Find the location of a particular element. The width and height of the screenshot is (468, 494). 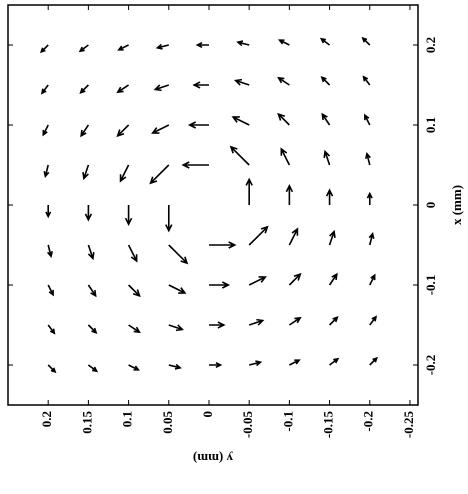

x-axis-label: x (mm) is located at coordinates (456, 205).